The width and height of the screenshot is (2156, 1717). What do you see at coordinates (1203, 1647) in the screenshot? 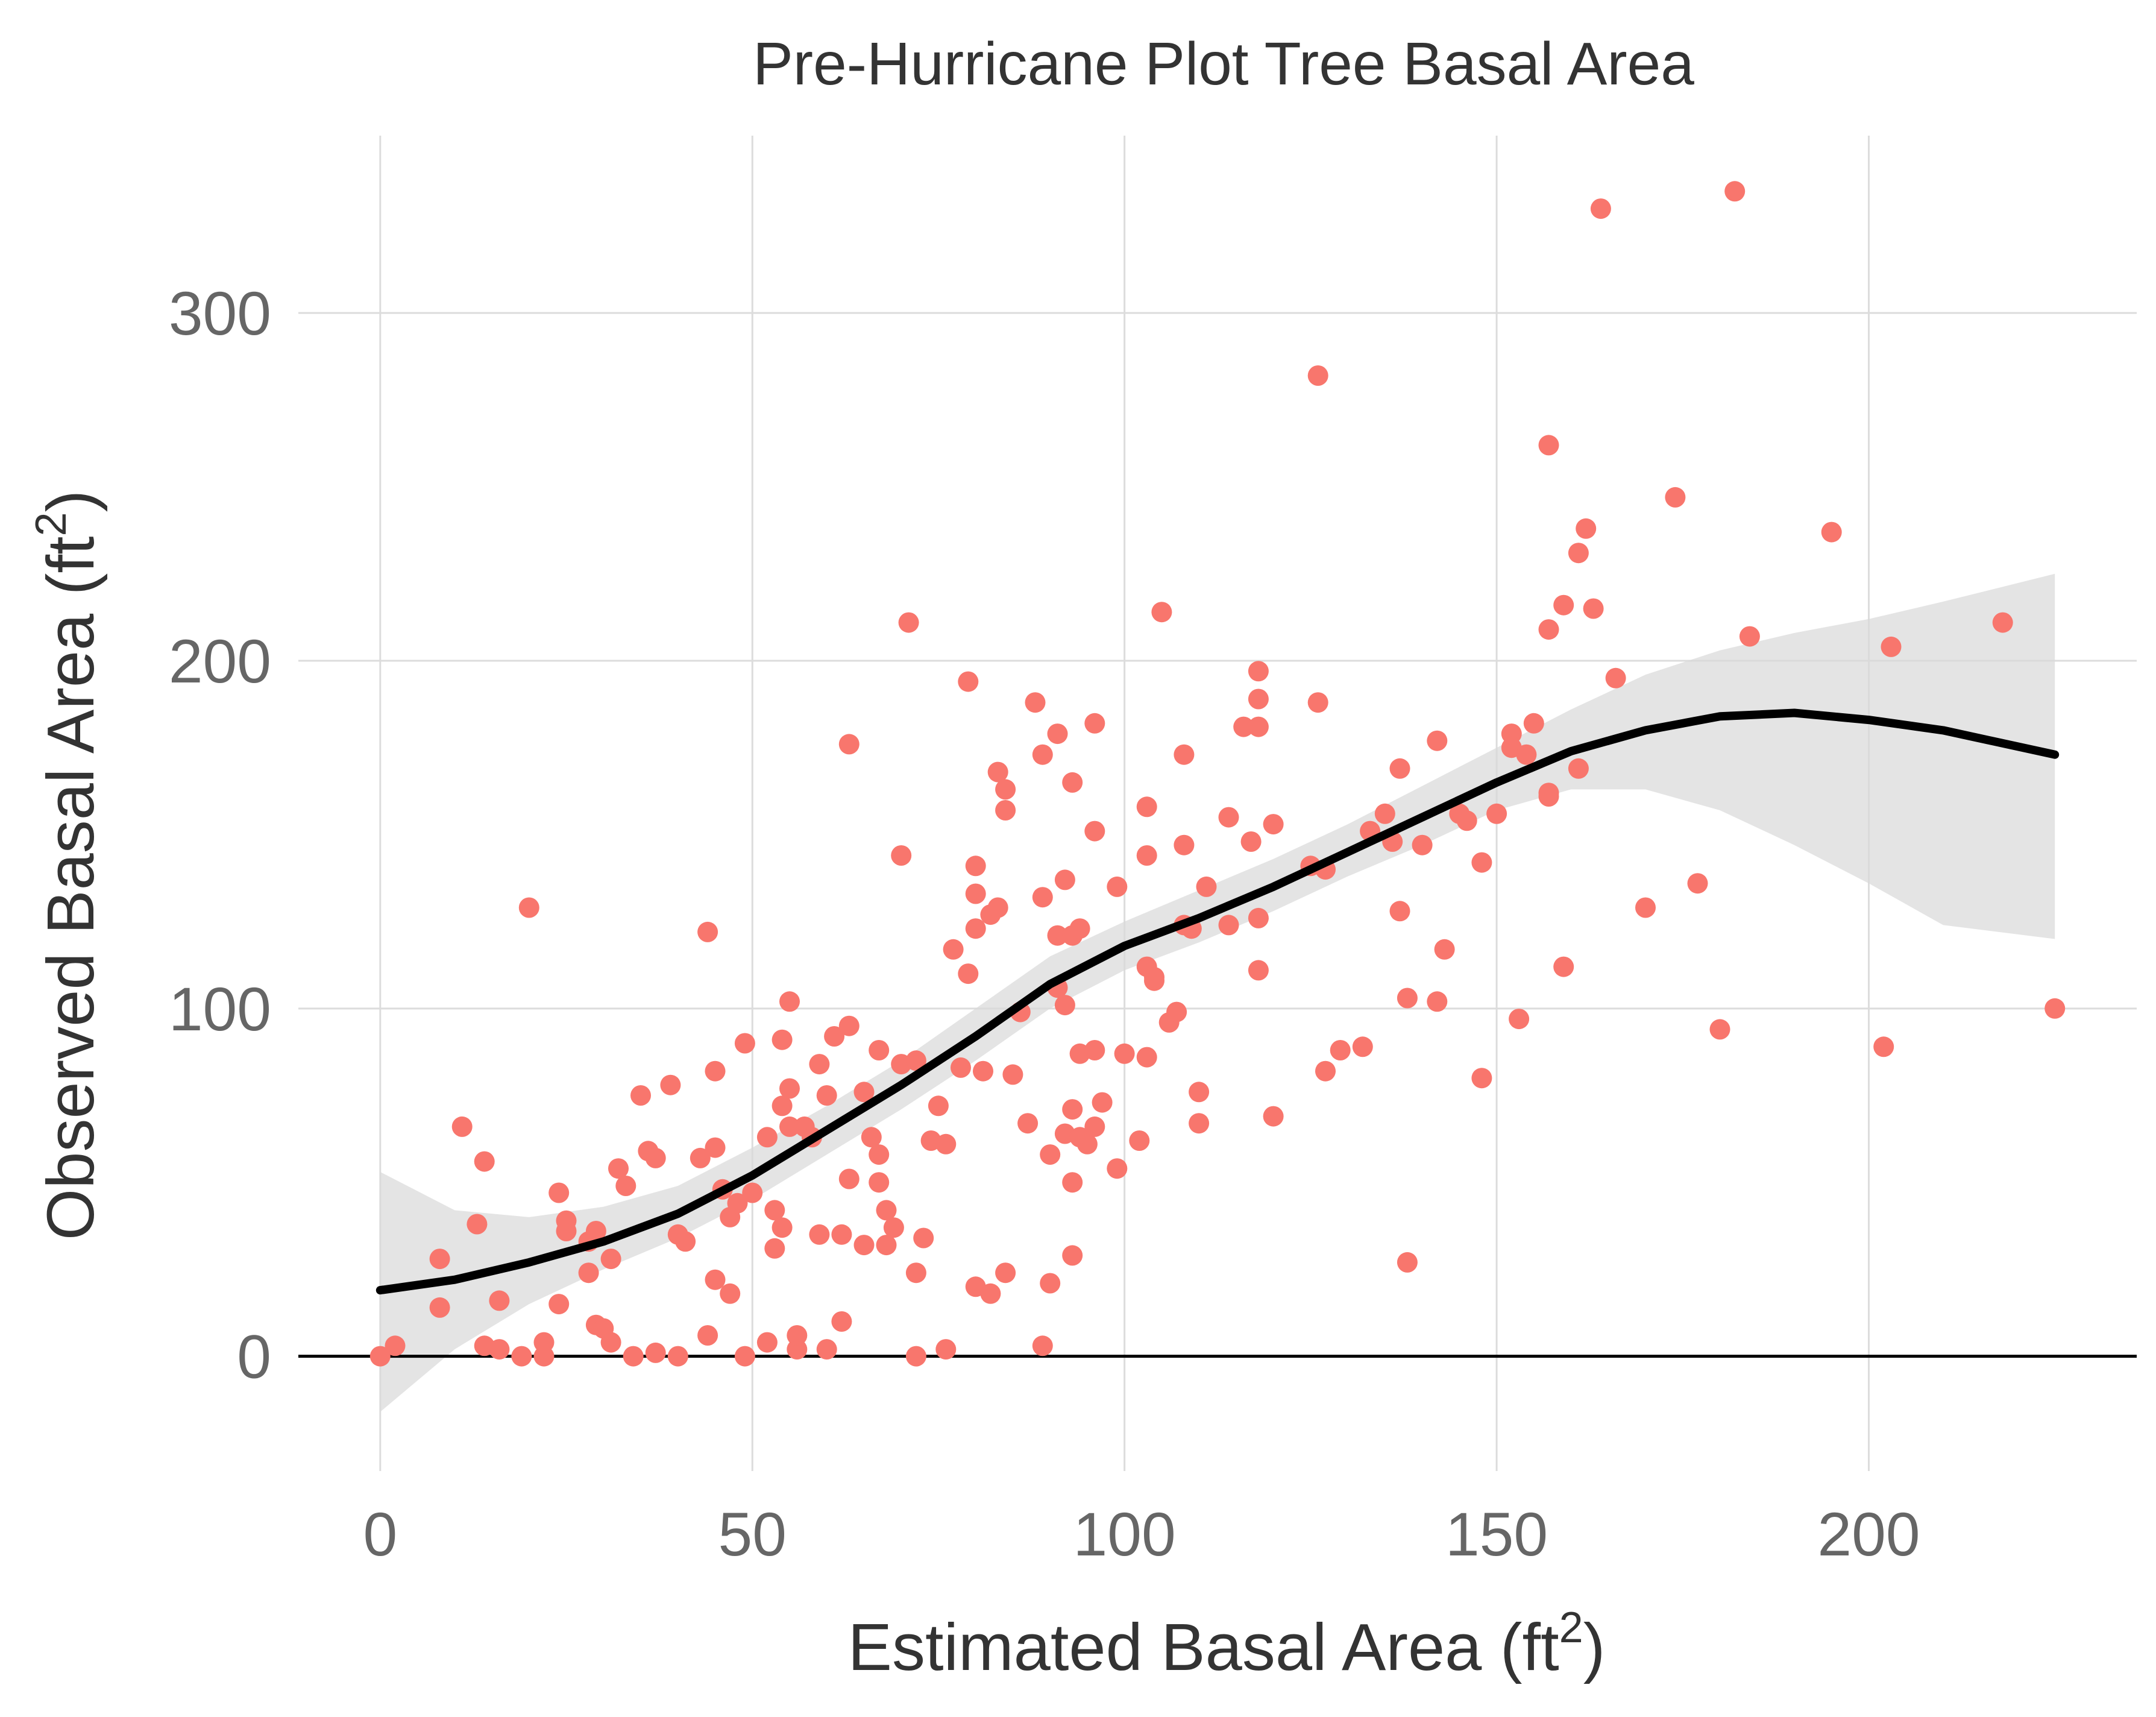
I see `x-axis-label-text: Estimated Basal Area (ft` at bounding box center [1203, 1647].